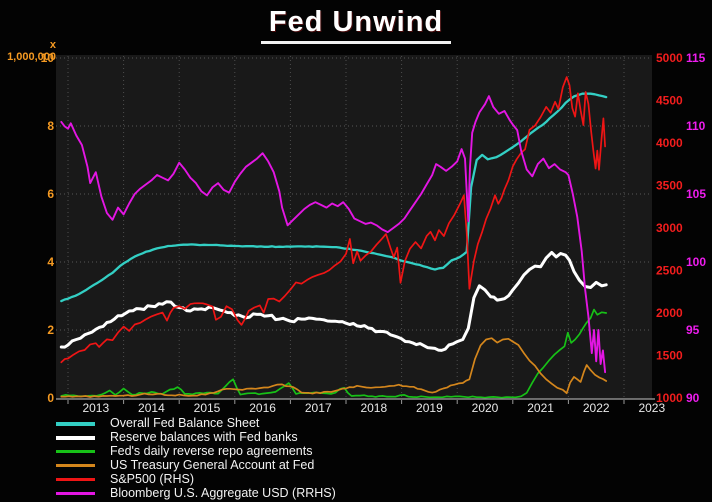  What do you see at coordinates (31, 51) in the screenshot?
I see `left-axis-multiplier-label: x 1,000,000` at bounding box center [31, 51].